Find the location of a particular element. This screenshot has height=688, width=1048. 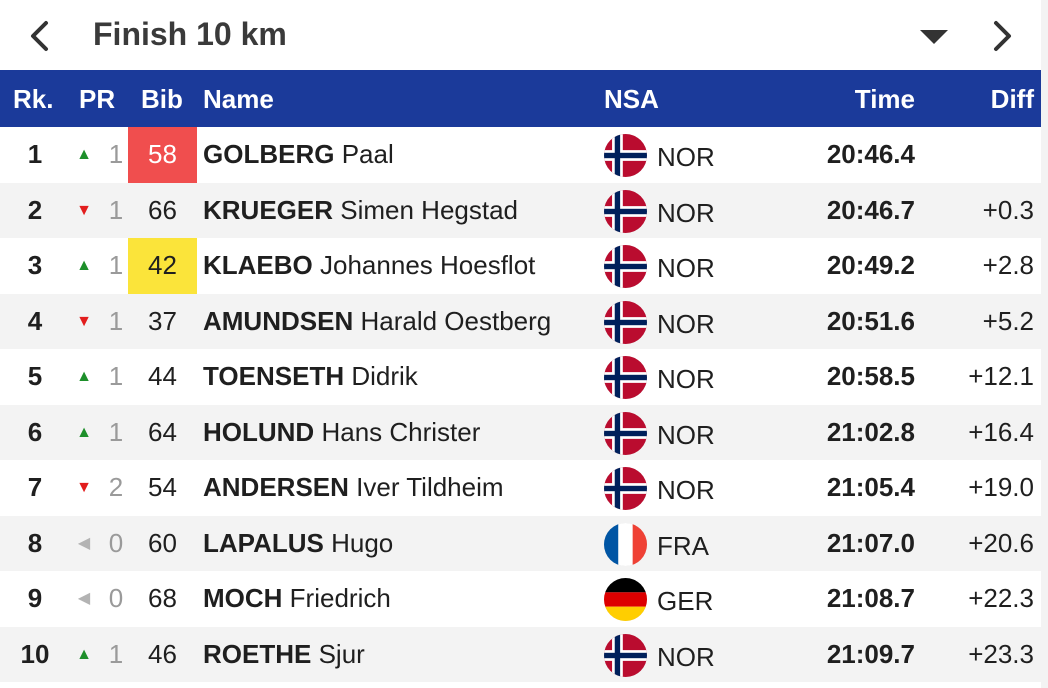

athlete-name: TOENSETH Didrik is located at coordinates (310, 377).